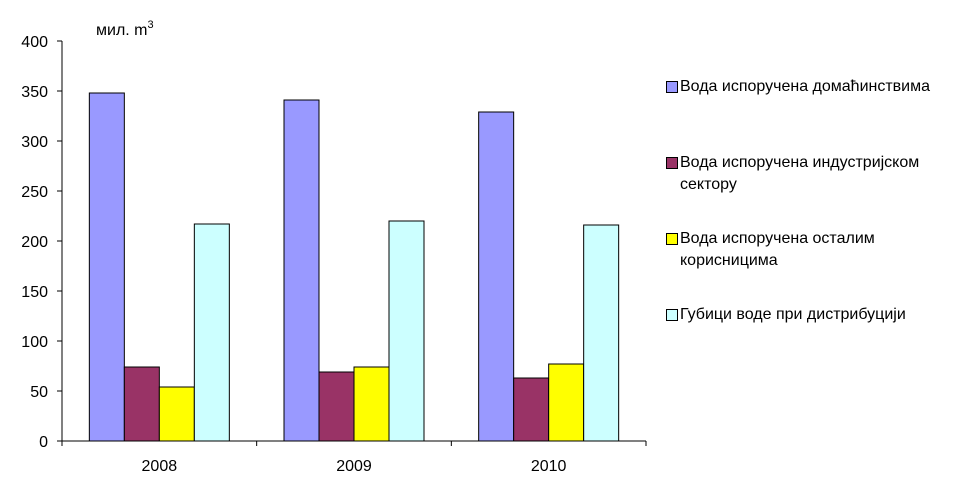 The width and height of the screenshot is (954, 479). I want to click on y-tick-label-0: 0, so click(43, 442).